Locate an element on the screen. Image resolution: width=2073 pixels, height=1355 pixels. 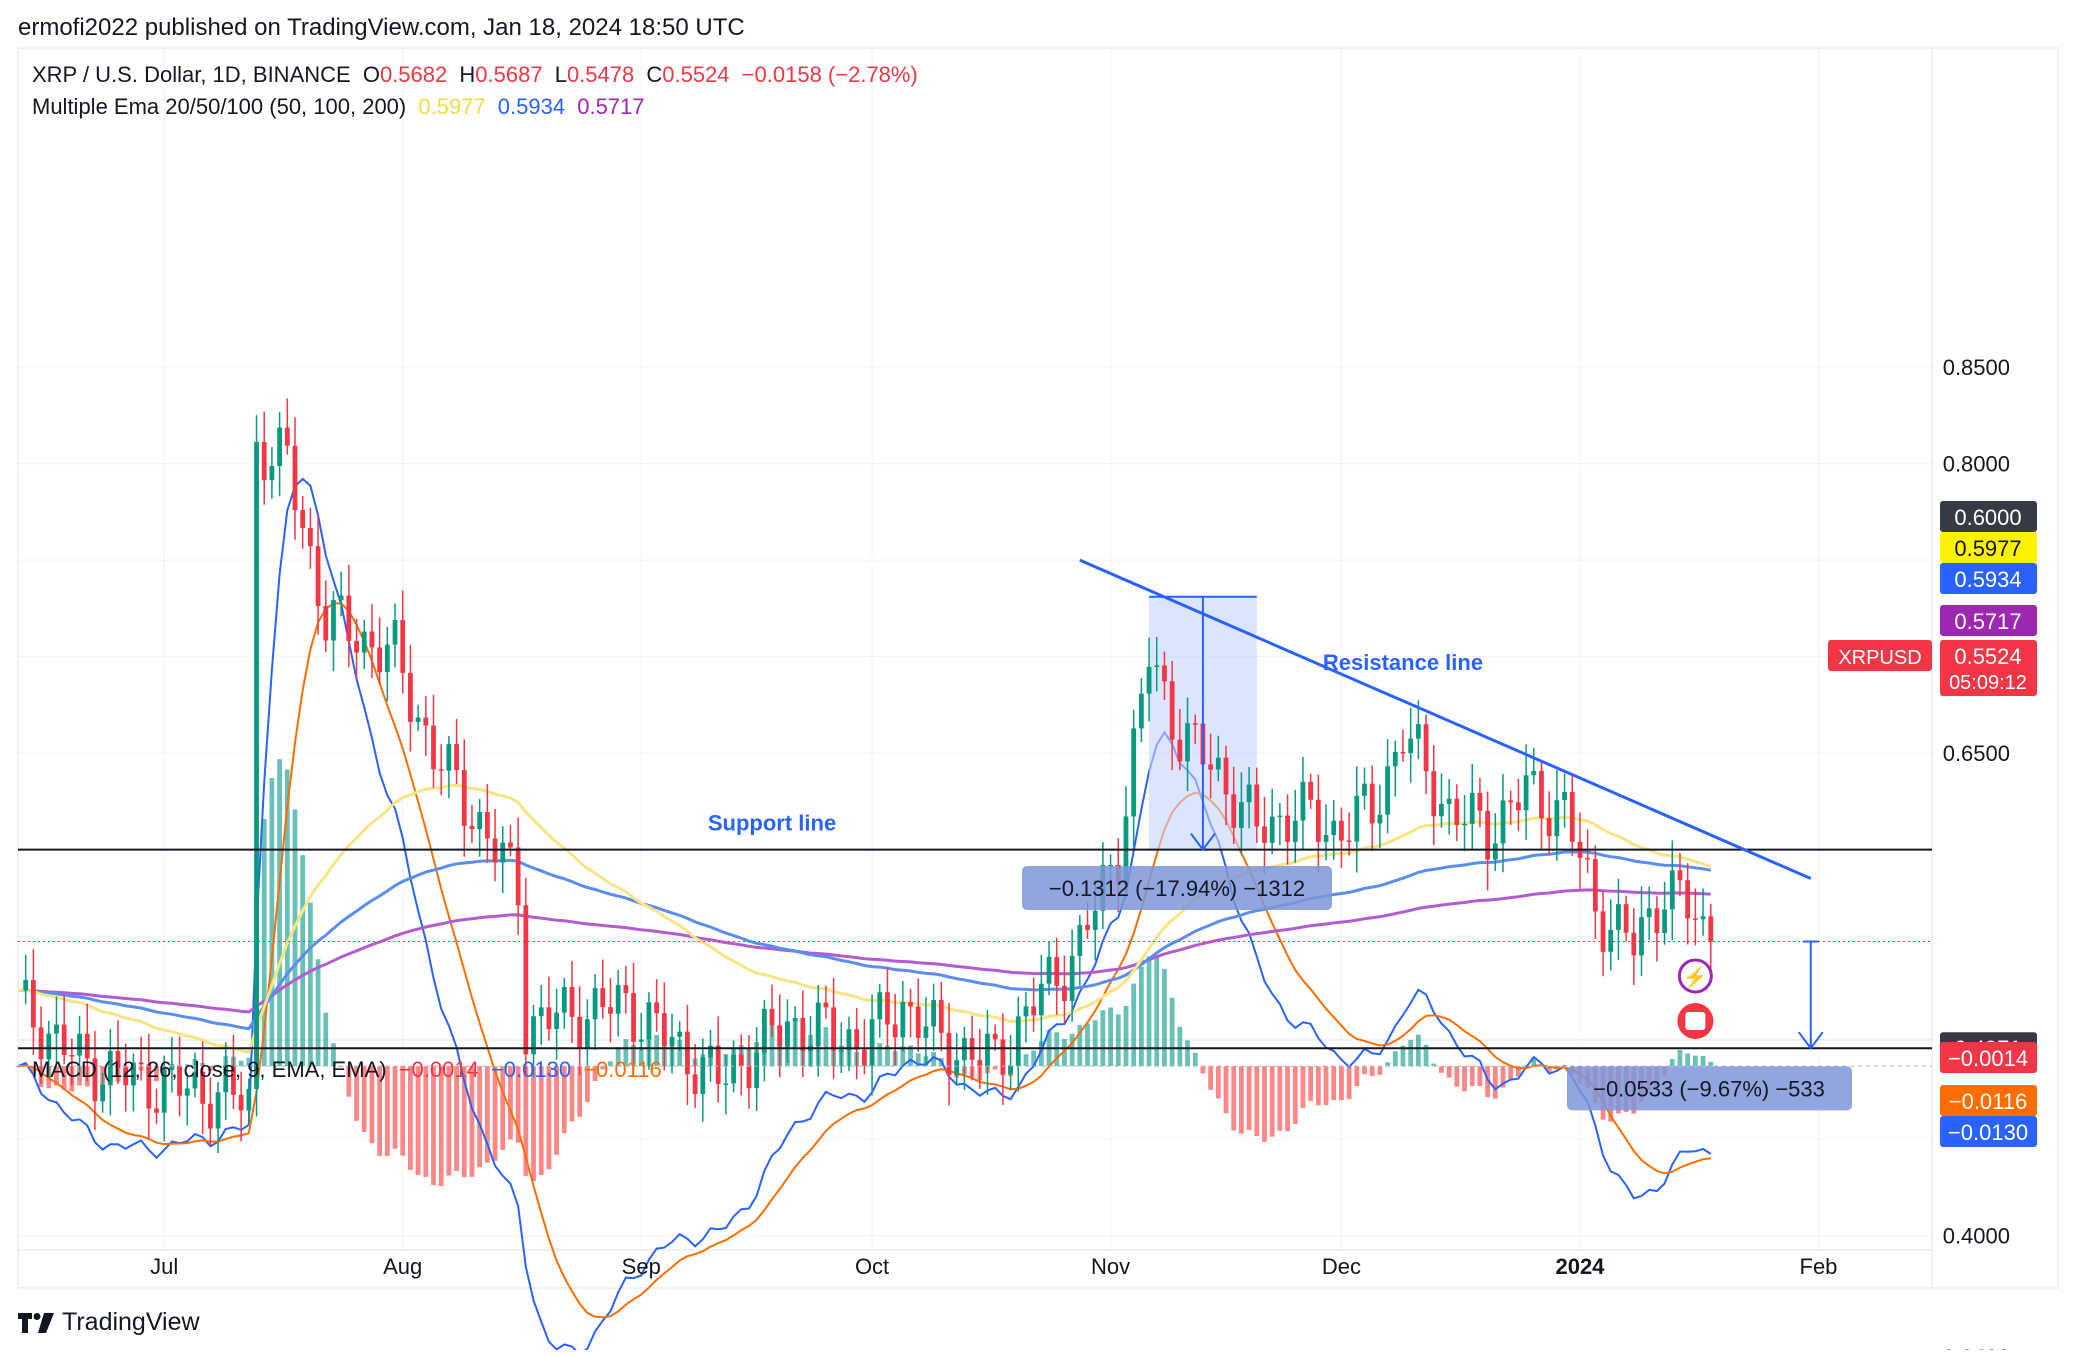
tradingview-logo: TradingView is located at coordinates (109, 1322).